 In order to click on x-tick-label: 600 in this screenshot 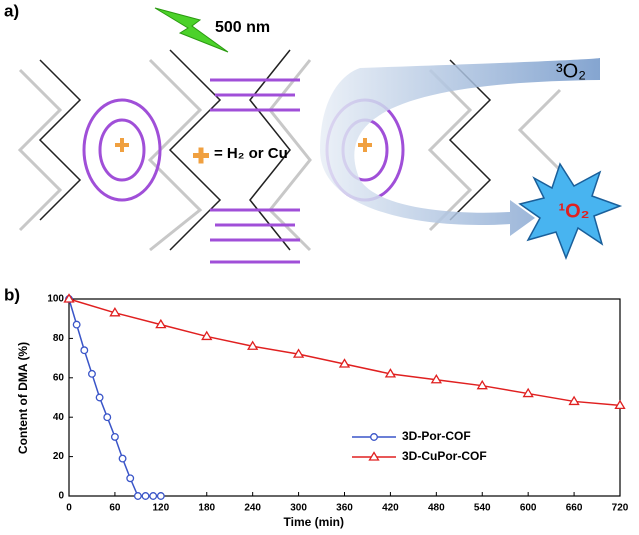, I will do `click(528, 508)`.